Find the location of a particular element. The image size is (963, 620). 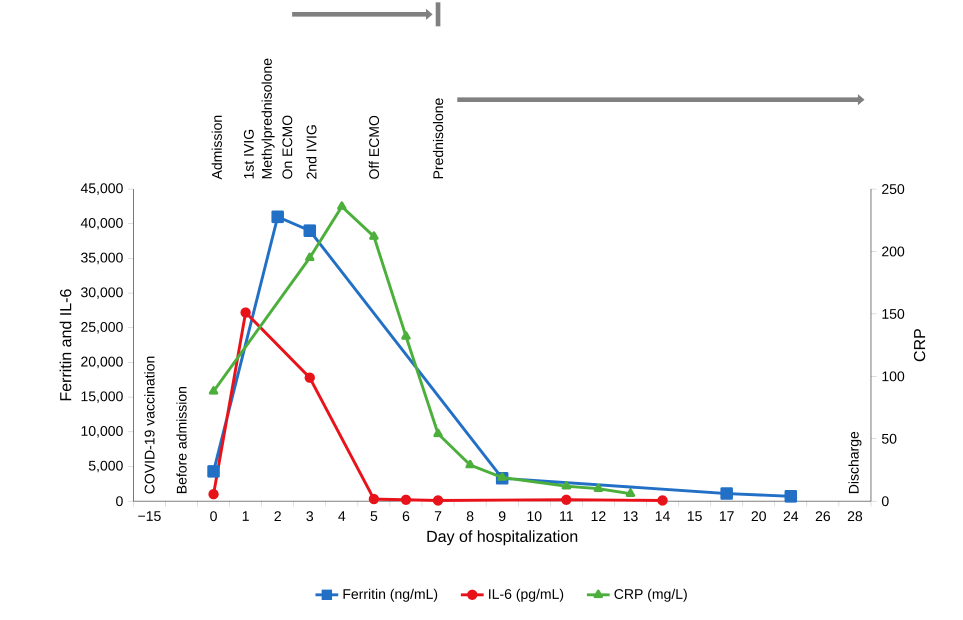

x-tick-label: 14 is located at coordinates (663, 516).